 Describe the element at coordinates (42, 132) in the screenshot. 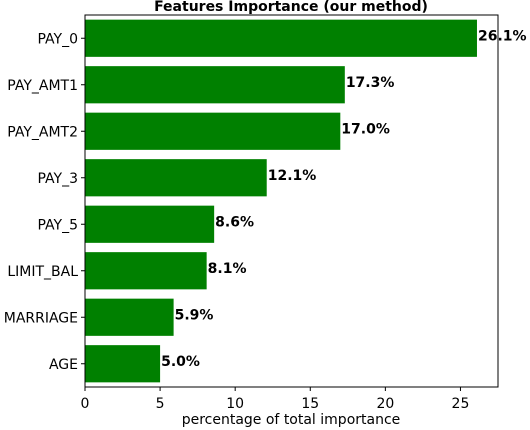

I see `y-tick-label: PAY_AMT2` at that location.